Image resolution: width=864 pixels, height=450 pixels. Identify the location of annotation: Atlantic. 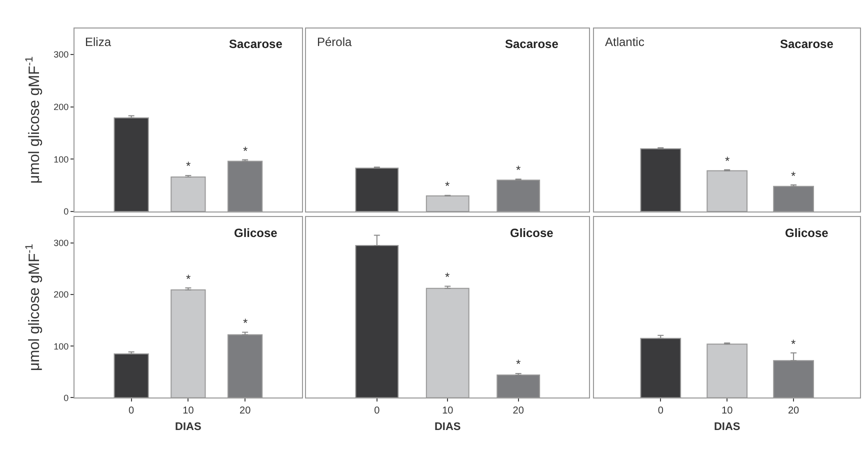
(624, 42).